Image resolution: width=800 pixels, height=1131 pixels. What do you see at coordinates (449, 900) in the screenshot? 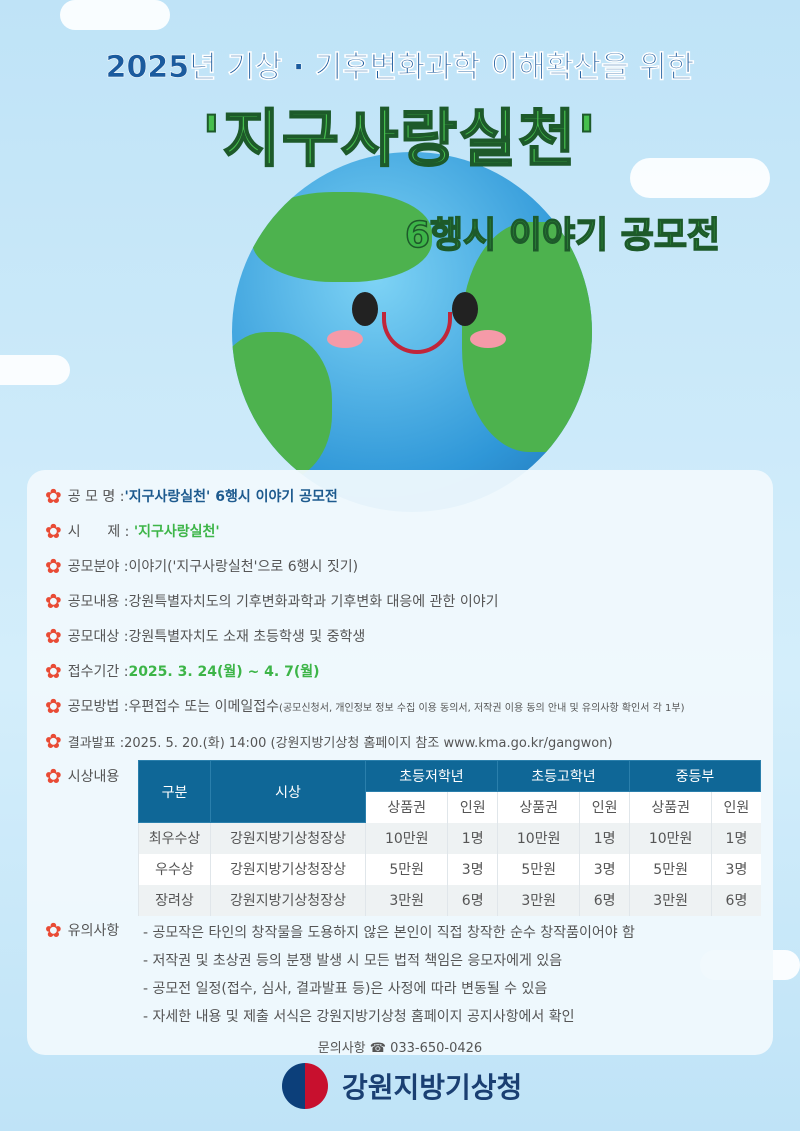
I see `table-row: 장려상 강원지방기상청장상 3만원 6명 3만원 6명 3만원 6명` at bounding box center [449, 900].